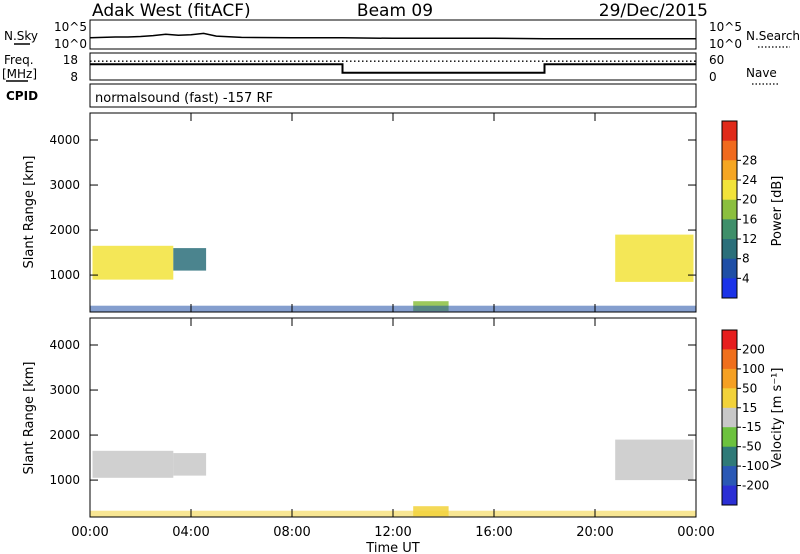 This screenshot has height=554, width=800. I want to click on colorbar-tick-label: 16, so click(749, 219).